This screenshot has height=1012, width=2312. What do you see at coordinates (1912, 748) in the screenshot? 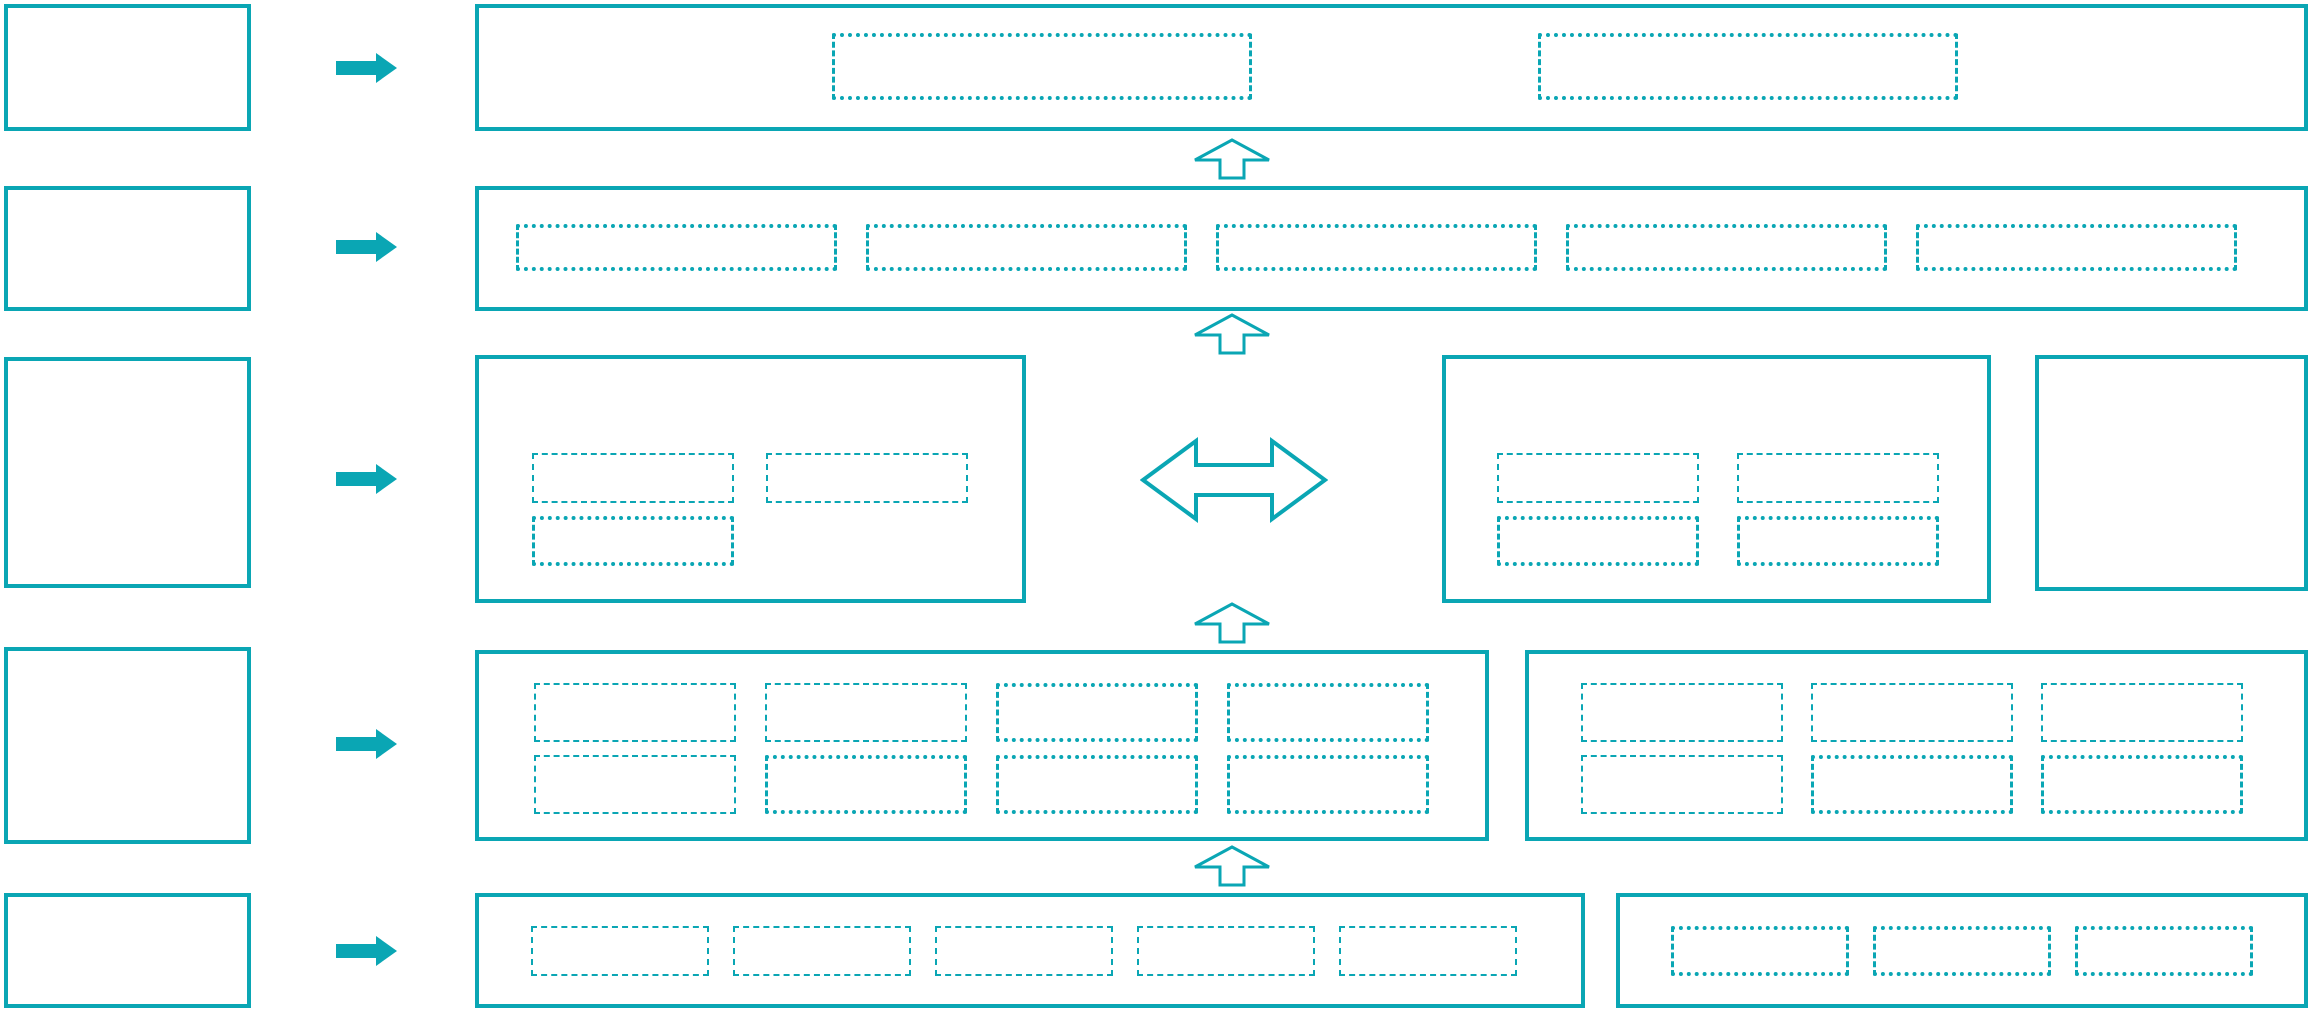
I see `tier-4-right-placeholder-group` at bounding box center [1912, 748].